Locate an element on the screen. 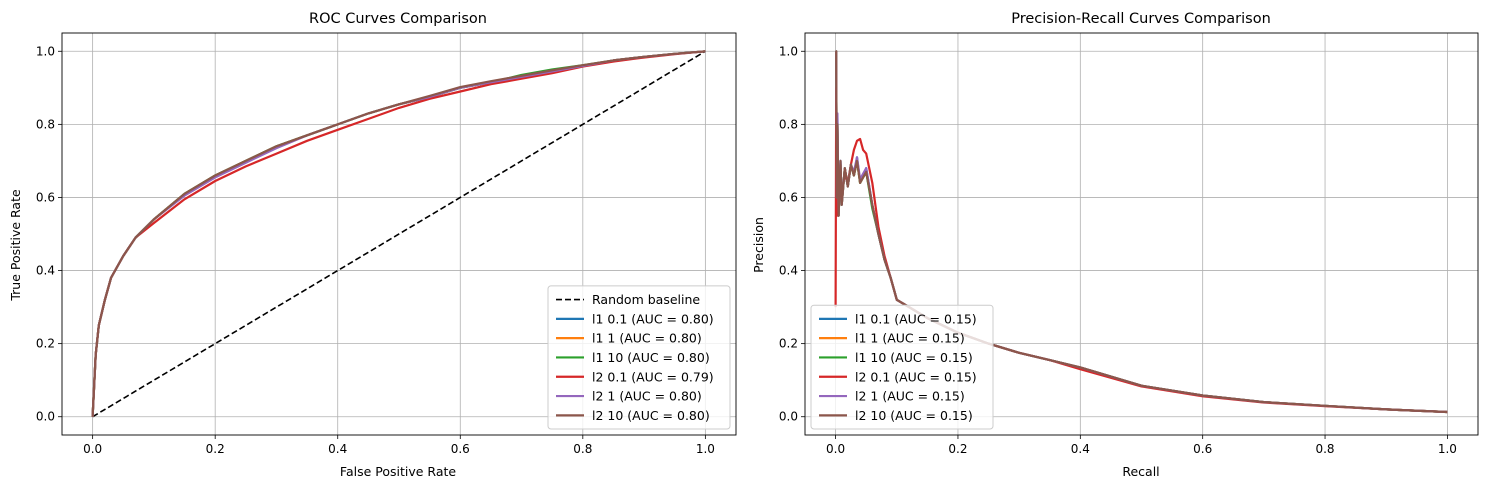  pr-legend-label: l2 0.1 (AUC = 0.15) is located at coordinates (916, 376).